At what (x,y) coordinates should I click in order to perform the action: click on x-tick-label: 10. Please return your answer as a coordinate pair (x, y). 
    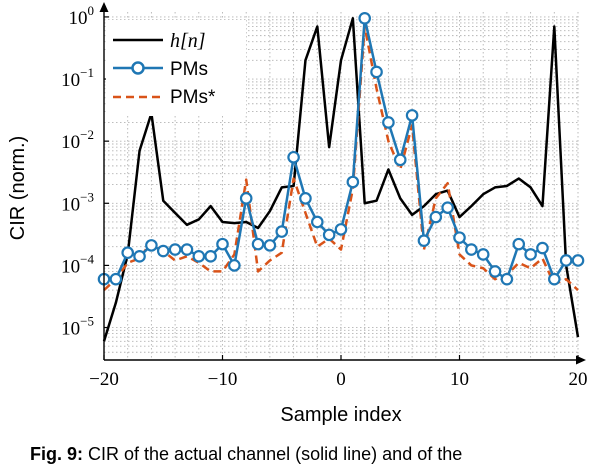
    Looking at the image, I should click on (459, 379).